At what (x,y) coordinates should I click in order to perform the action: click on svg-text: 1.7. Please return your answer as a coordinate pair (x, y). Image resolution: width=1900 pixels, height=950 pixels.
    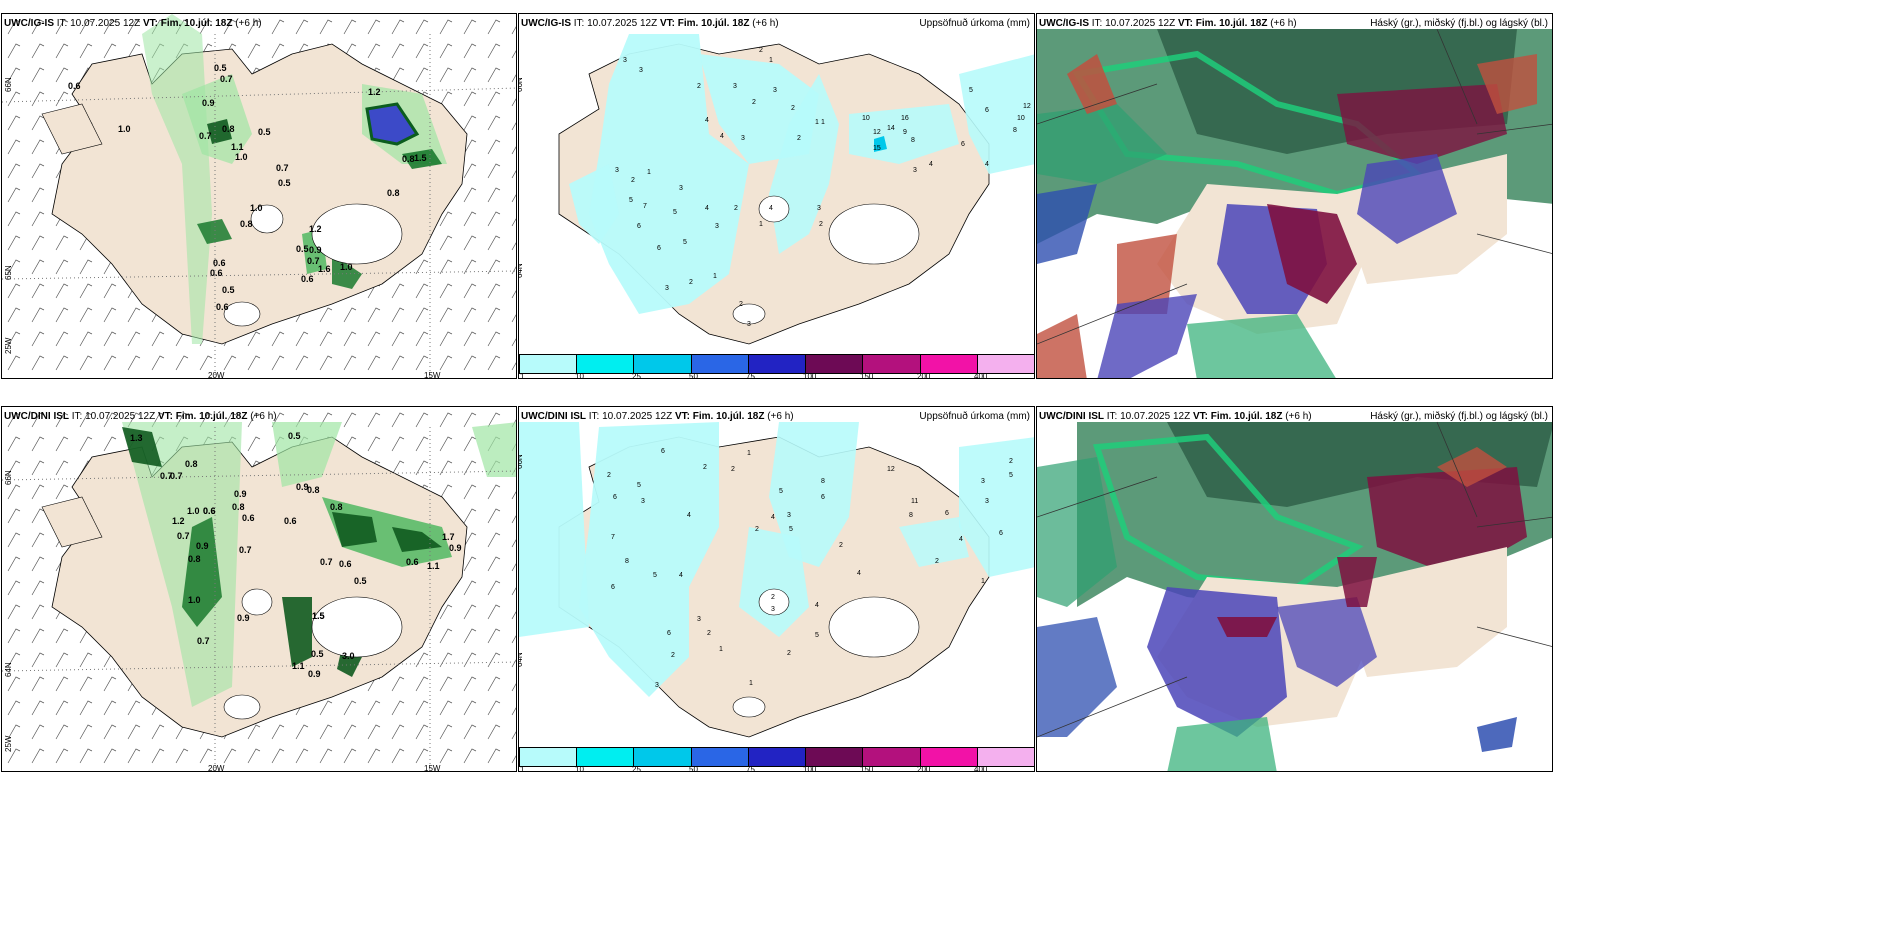
    Looking at the image, I should click on (448, 537).